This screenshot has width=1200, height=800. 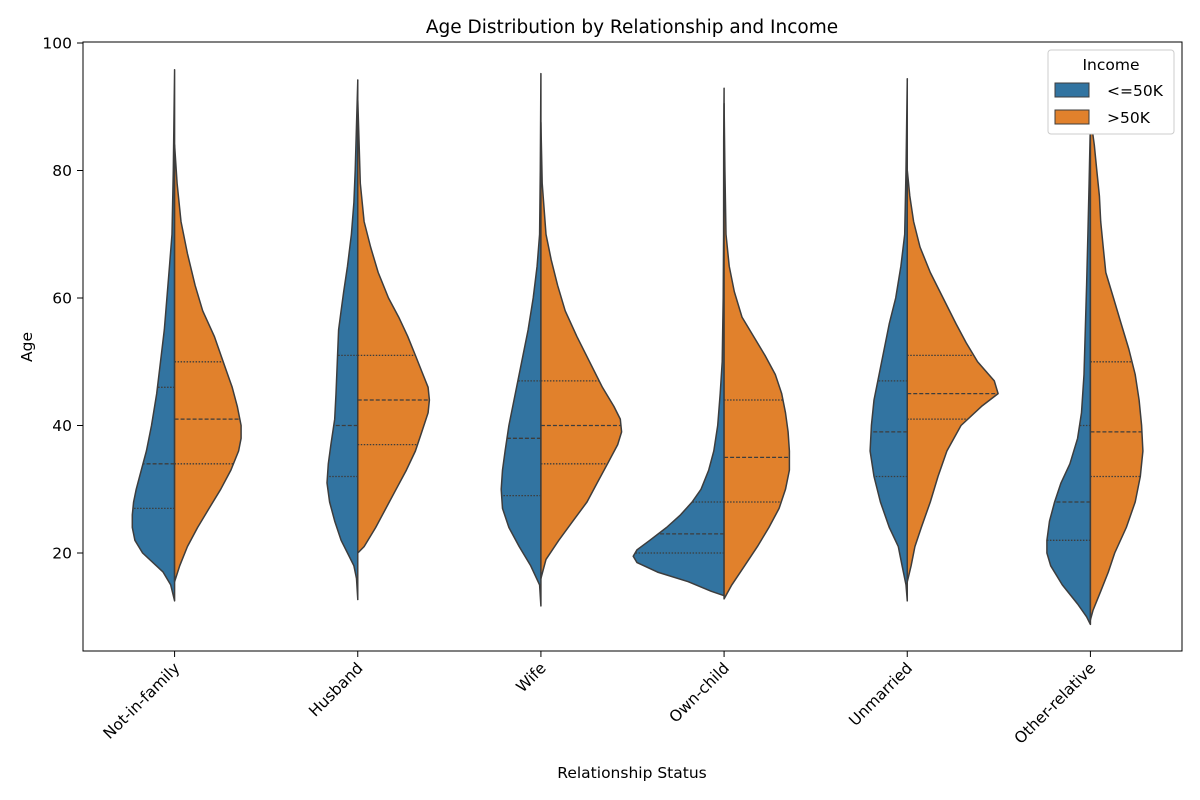 I want to click on legend-label-gt50k: >50K, so click(x=1129, y=118).